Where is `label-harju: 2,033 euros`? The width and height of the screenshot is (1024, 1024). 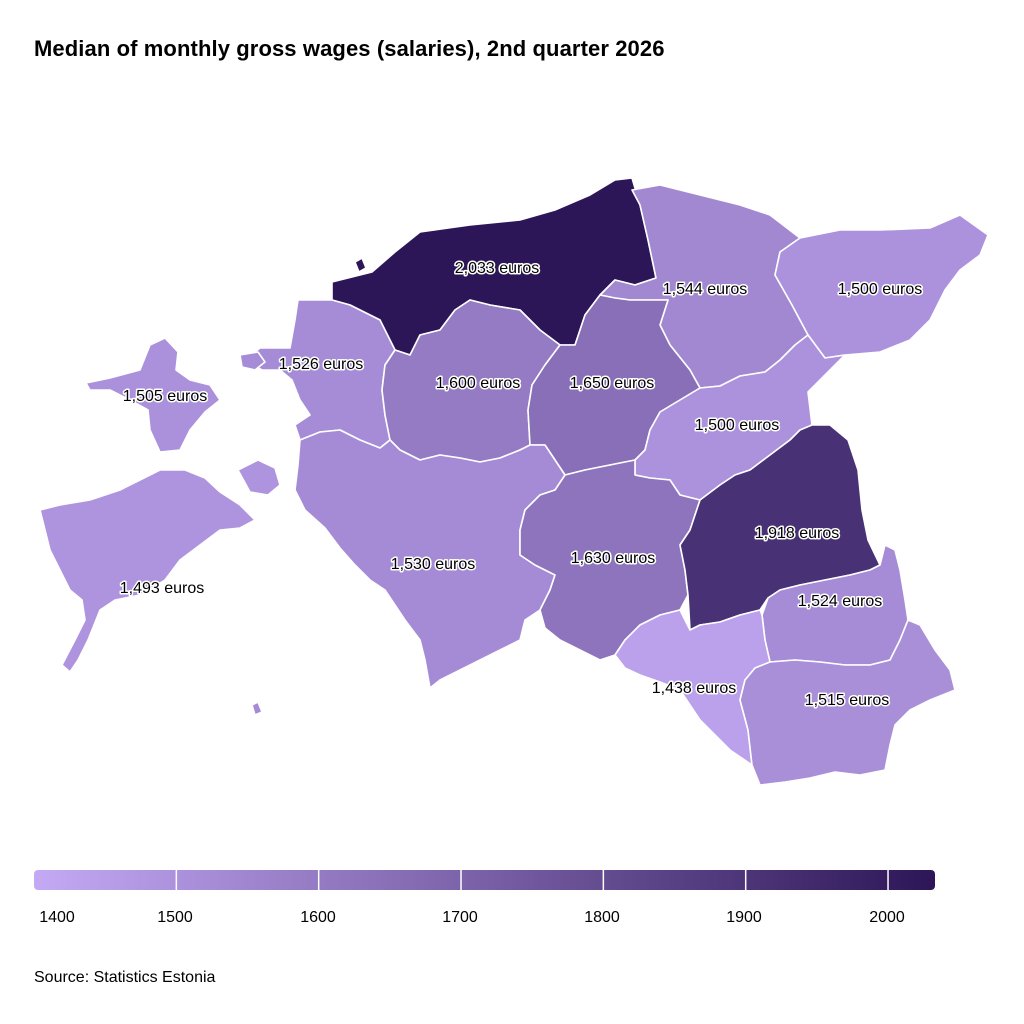
label-harju: 2,033 euros is located at coordinates (497, 268).